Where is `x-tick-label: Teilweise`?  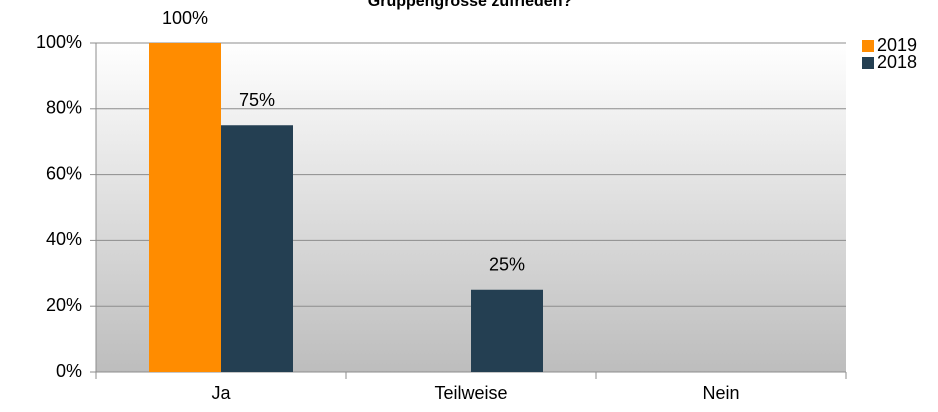 x-tick-label: Teilweise is located at coordinates (470, 393).